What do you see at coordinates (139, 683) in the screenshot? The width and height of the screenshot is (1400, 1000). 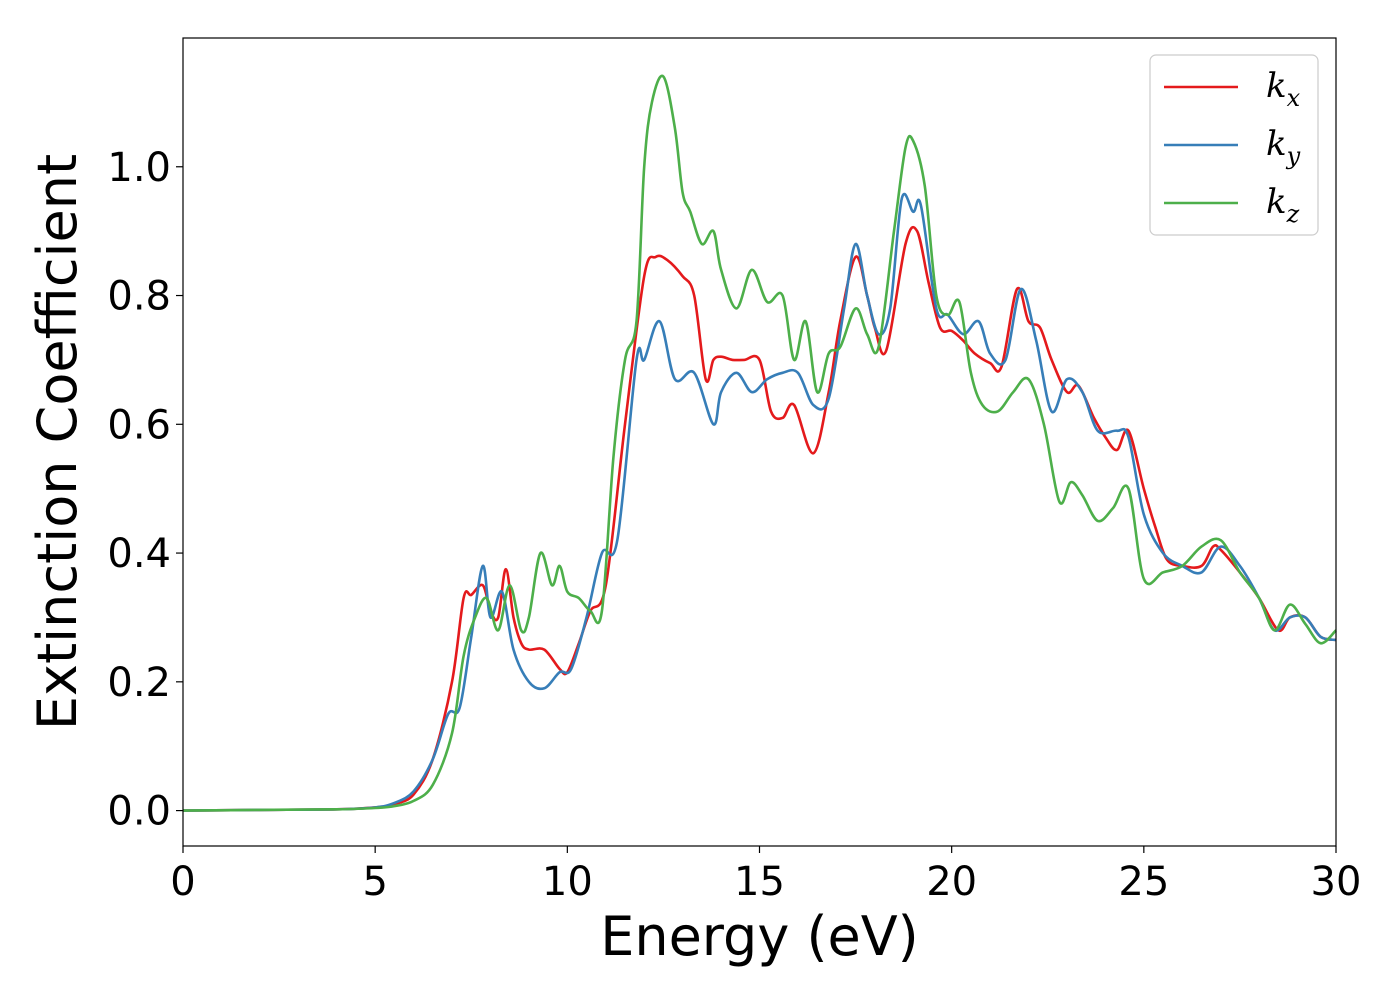 I see `y-tick-label: 0.2` at bounding box center [139, 683].